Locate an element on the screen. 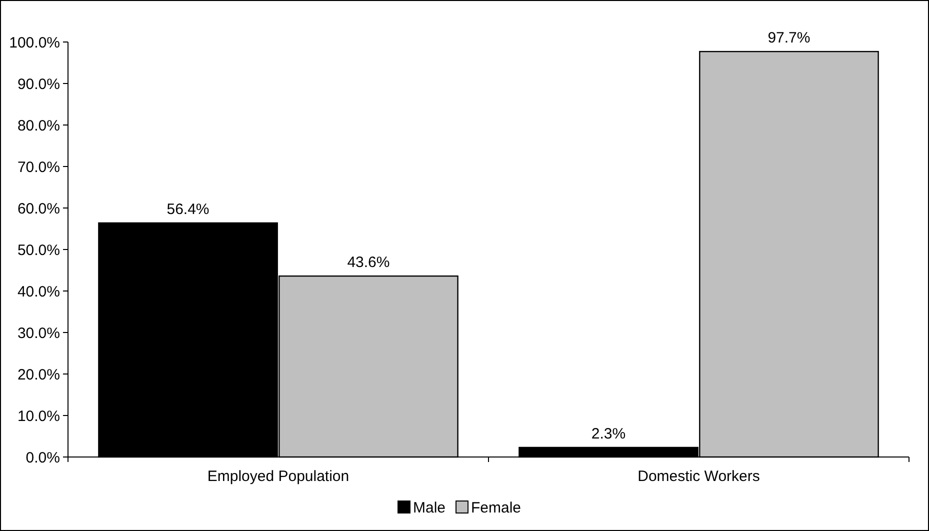 The width and height of the screenshot is (929, 531). y-tick-label: 20.0% is located at coordinates (38, 375).